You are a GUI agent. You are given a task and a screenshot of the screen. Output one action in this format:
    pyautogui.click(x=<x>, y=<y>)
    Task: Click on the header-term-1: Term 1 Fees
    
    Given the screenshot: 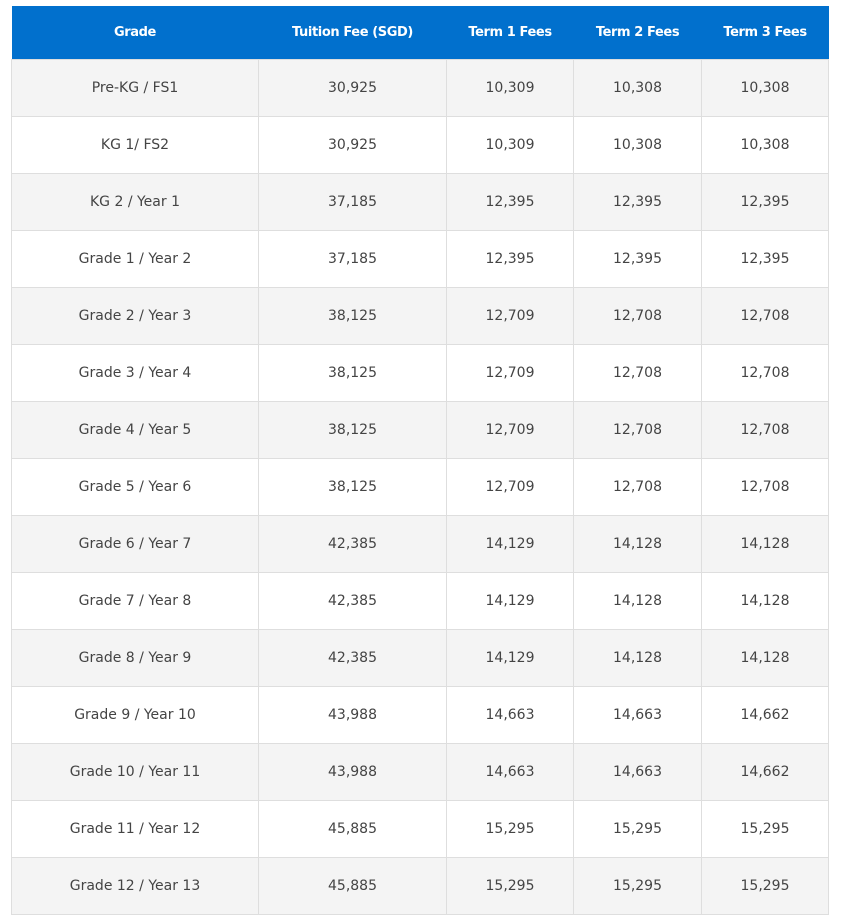 What is the action you would take?
    pyautogui.click(x=510, y=33)
    